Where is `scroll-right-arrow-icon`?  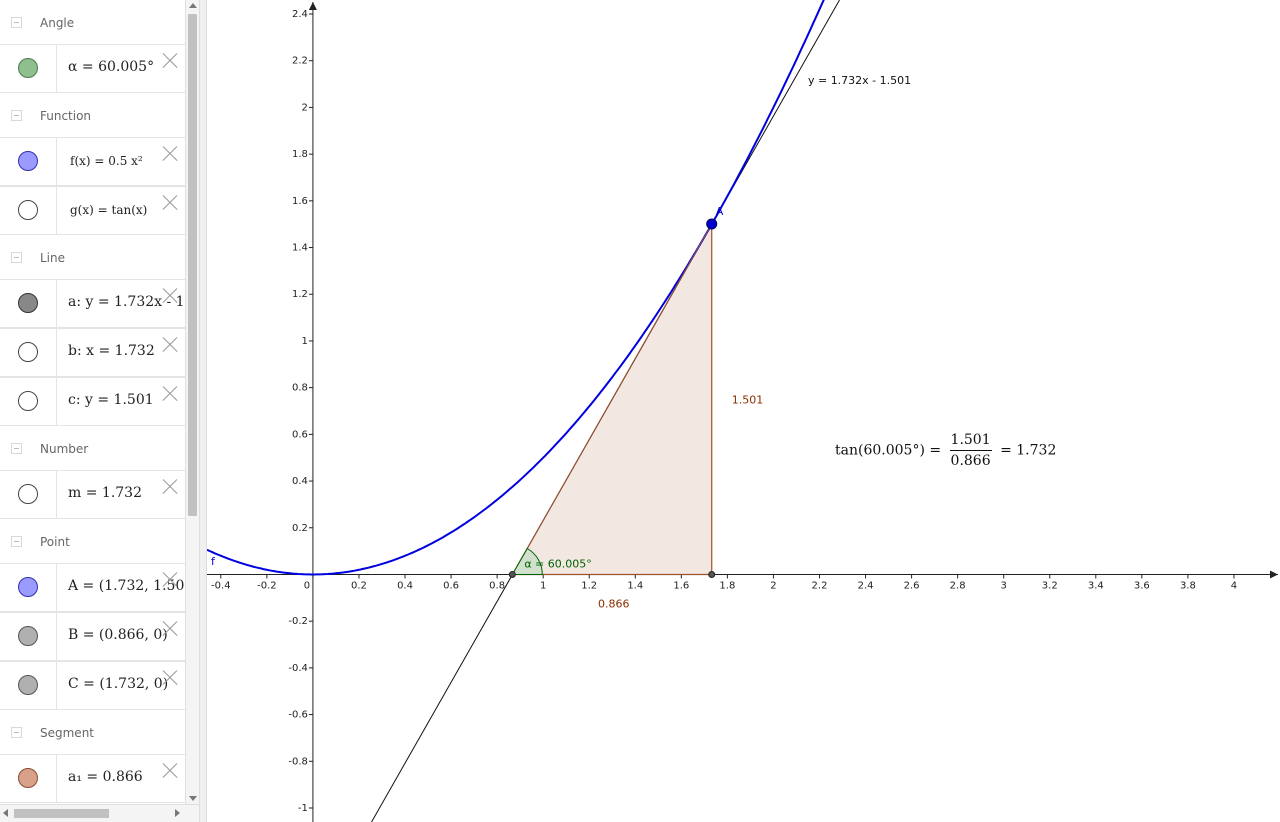
scroll-right-arrow-icon is located at coordinates (177, 813).